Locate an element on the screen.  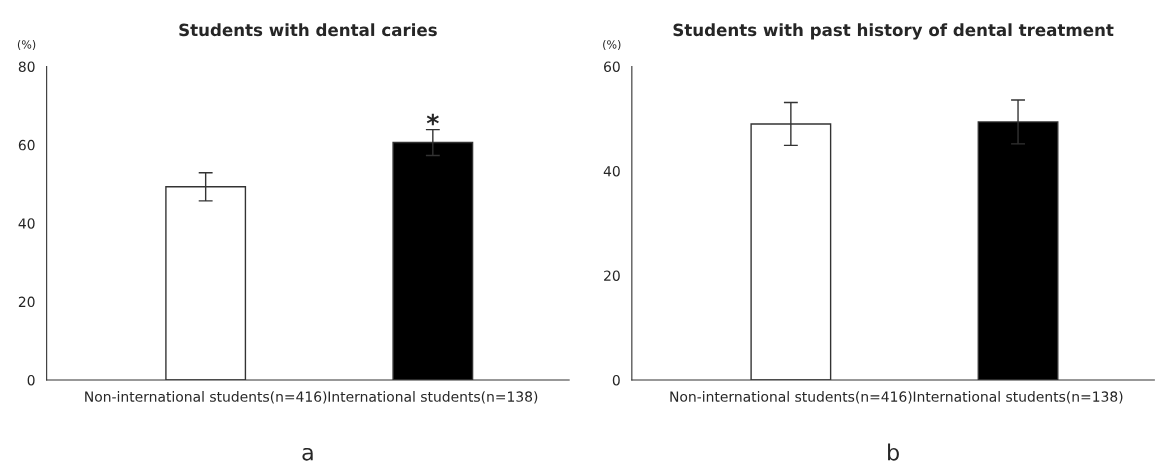
x-axis-title: a is located at coordinates (307, 454).